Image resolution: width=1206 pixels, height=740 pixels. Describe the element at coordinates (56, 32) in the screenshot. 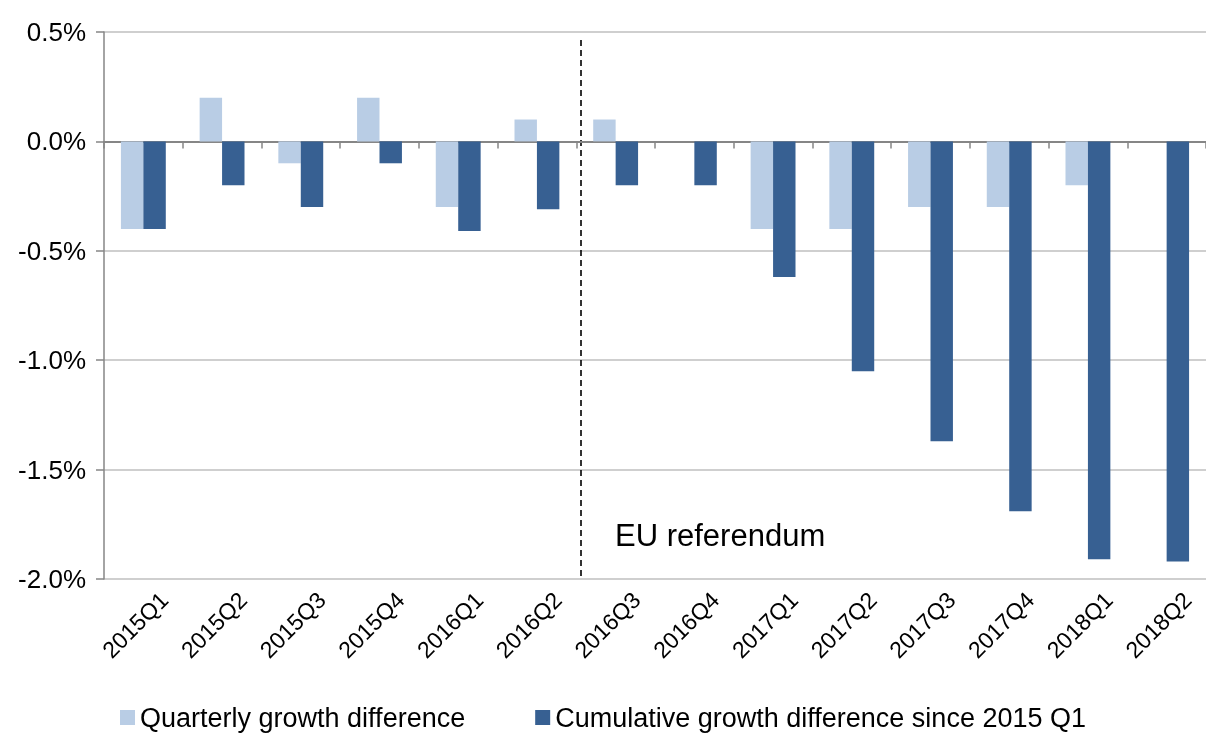

I see `y-tick-label: 0.5%` at that location.